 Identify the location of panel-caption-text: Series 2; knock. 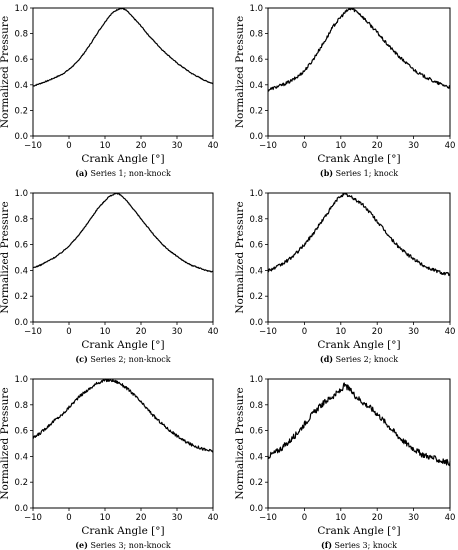
(365, 359).